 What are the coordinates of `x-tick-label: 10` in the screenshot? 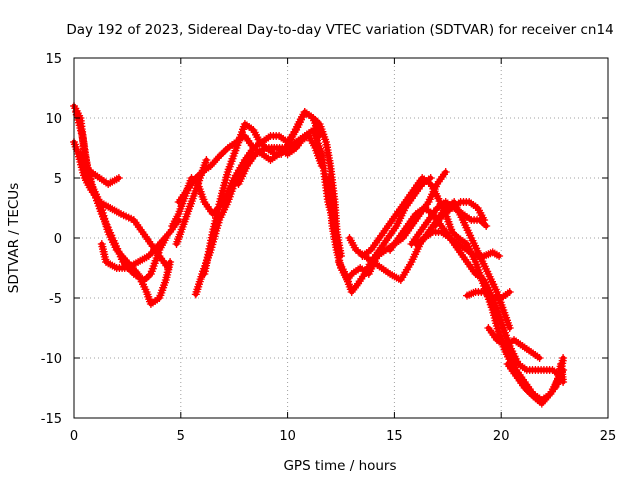 It's located at (287, 436).